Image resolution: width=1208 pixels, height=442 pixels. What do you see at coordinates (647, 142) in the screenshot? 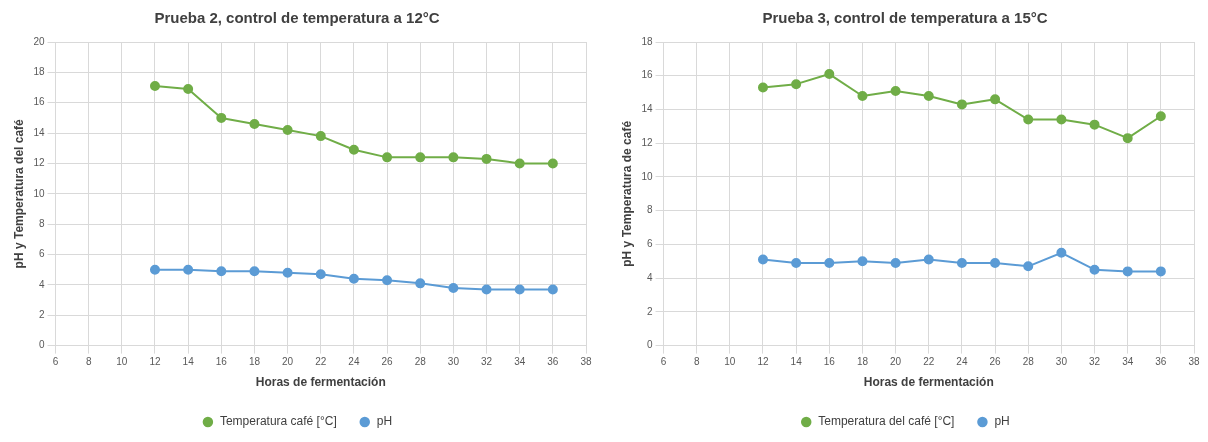
I see `y-tick-label: 12` at bounding box center [647, 142].